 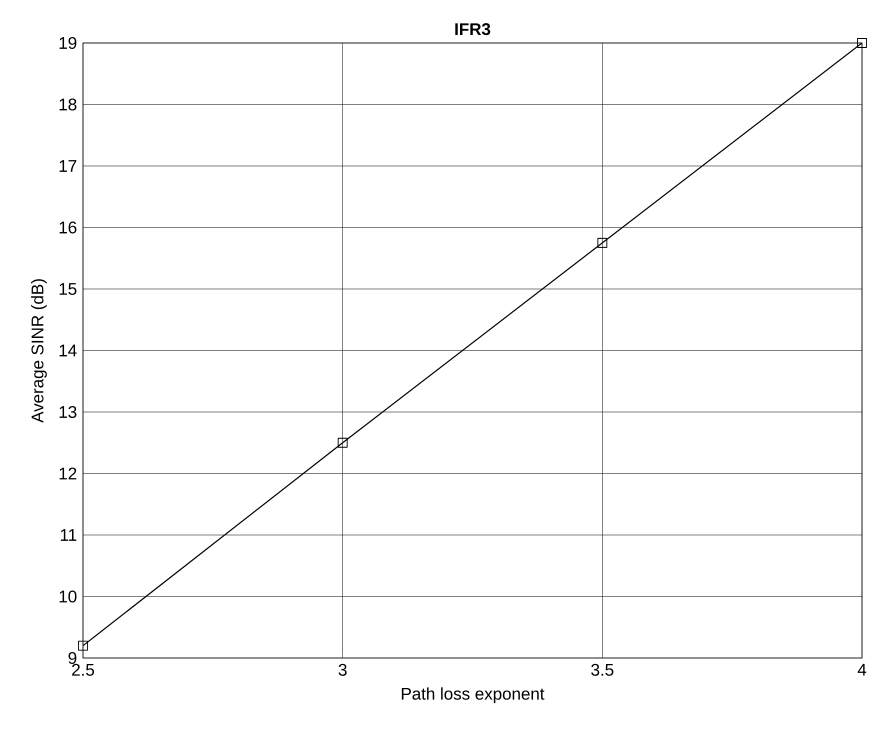 What do you see at coordinates (342, 670) in the screenshot?
I see `x-tick-label: 3` at bounding box center [342, 670].